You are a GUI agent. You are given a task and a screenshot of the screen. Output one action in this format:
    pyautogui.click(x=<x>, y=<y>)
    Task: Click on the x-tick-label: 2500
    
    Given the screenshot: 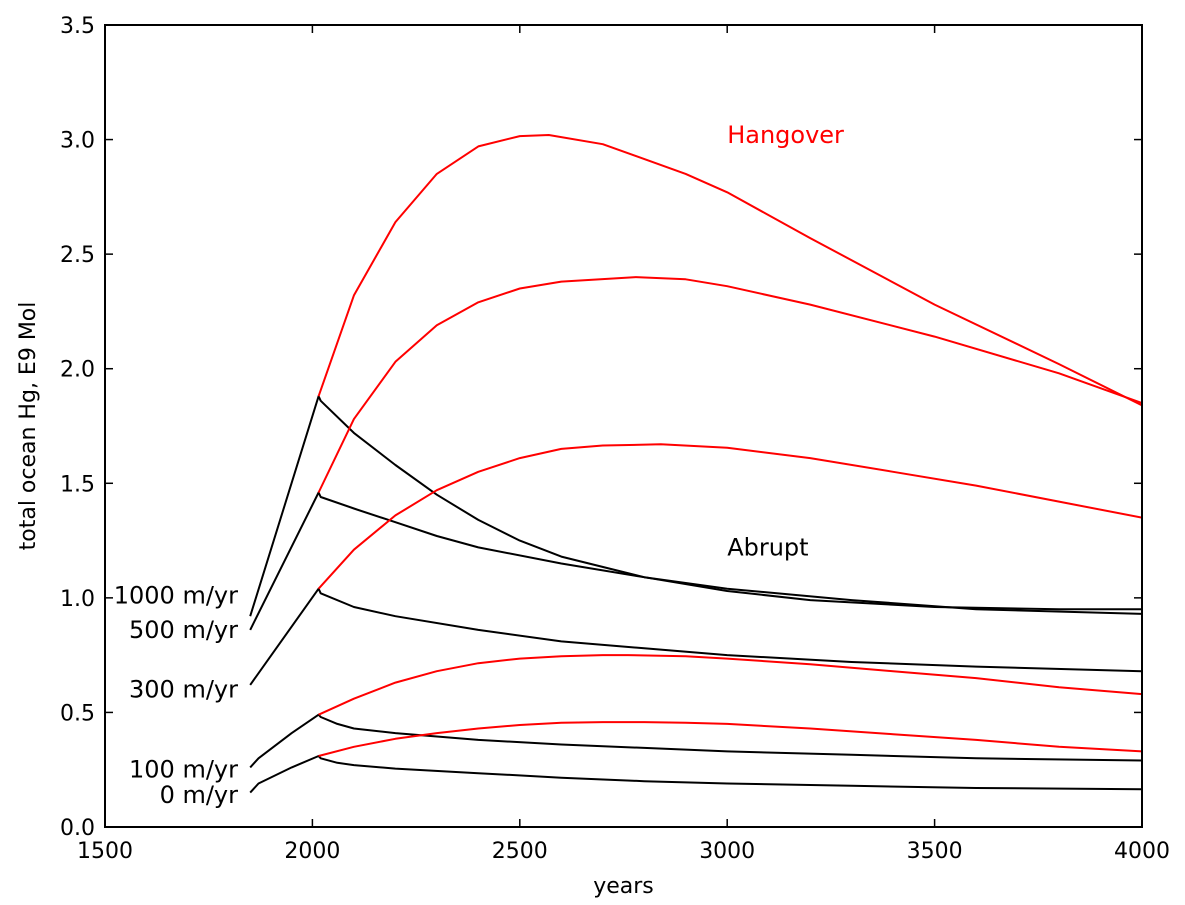 What is the action you would take?
    pyautogui.click(x=520, y=851)
    